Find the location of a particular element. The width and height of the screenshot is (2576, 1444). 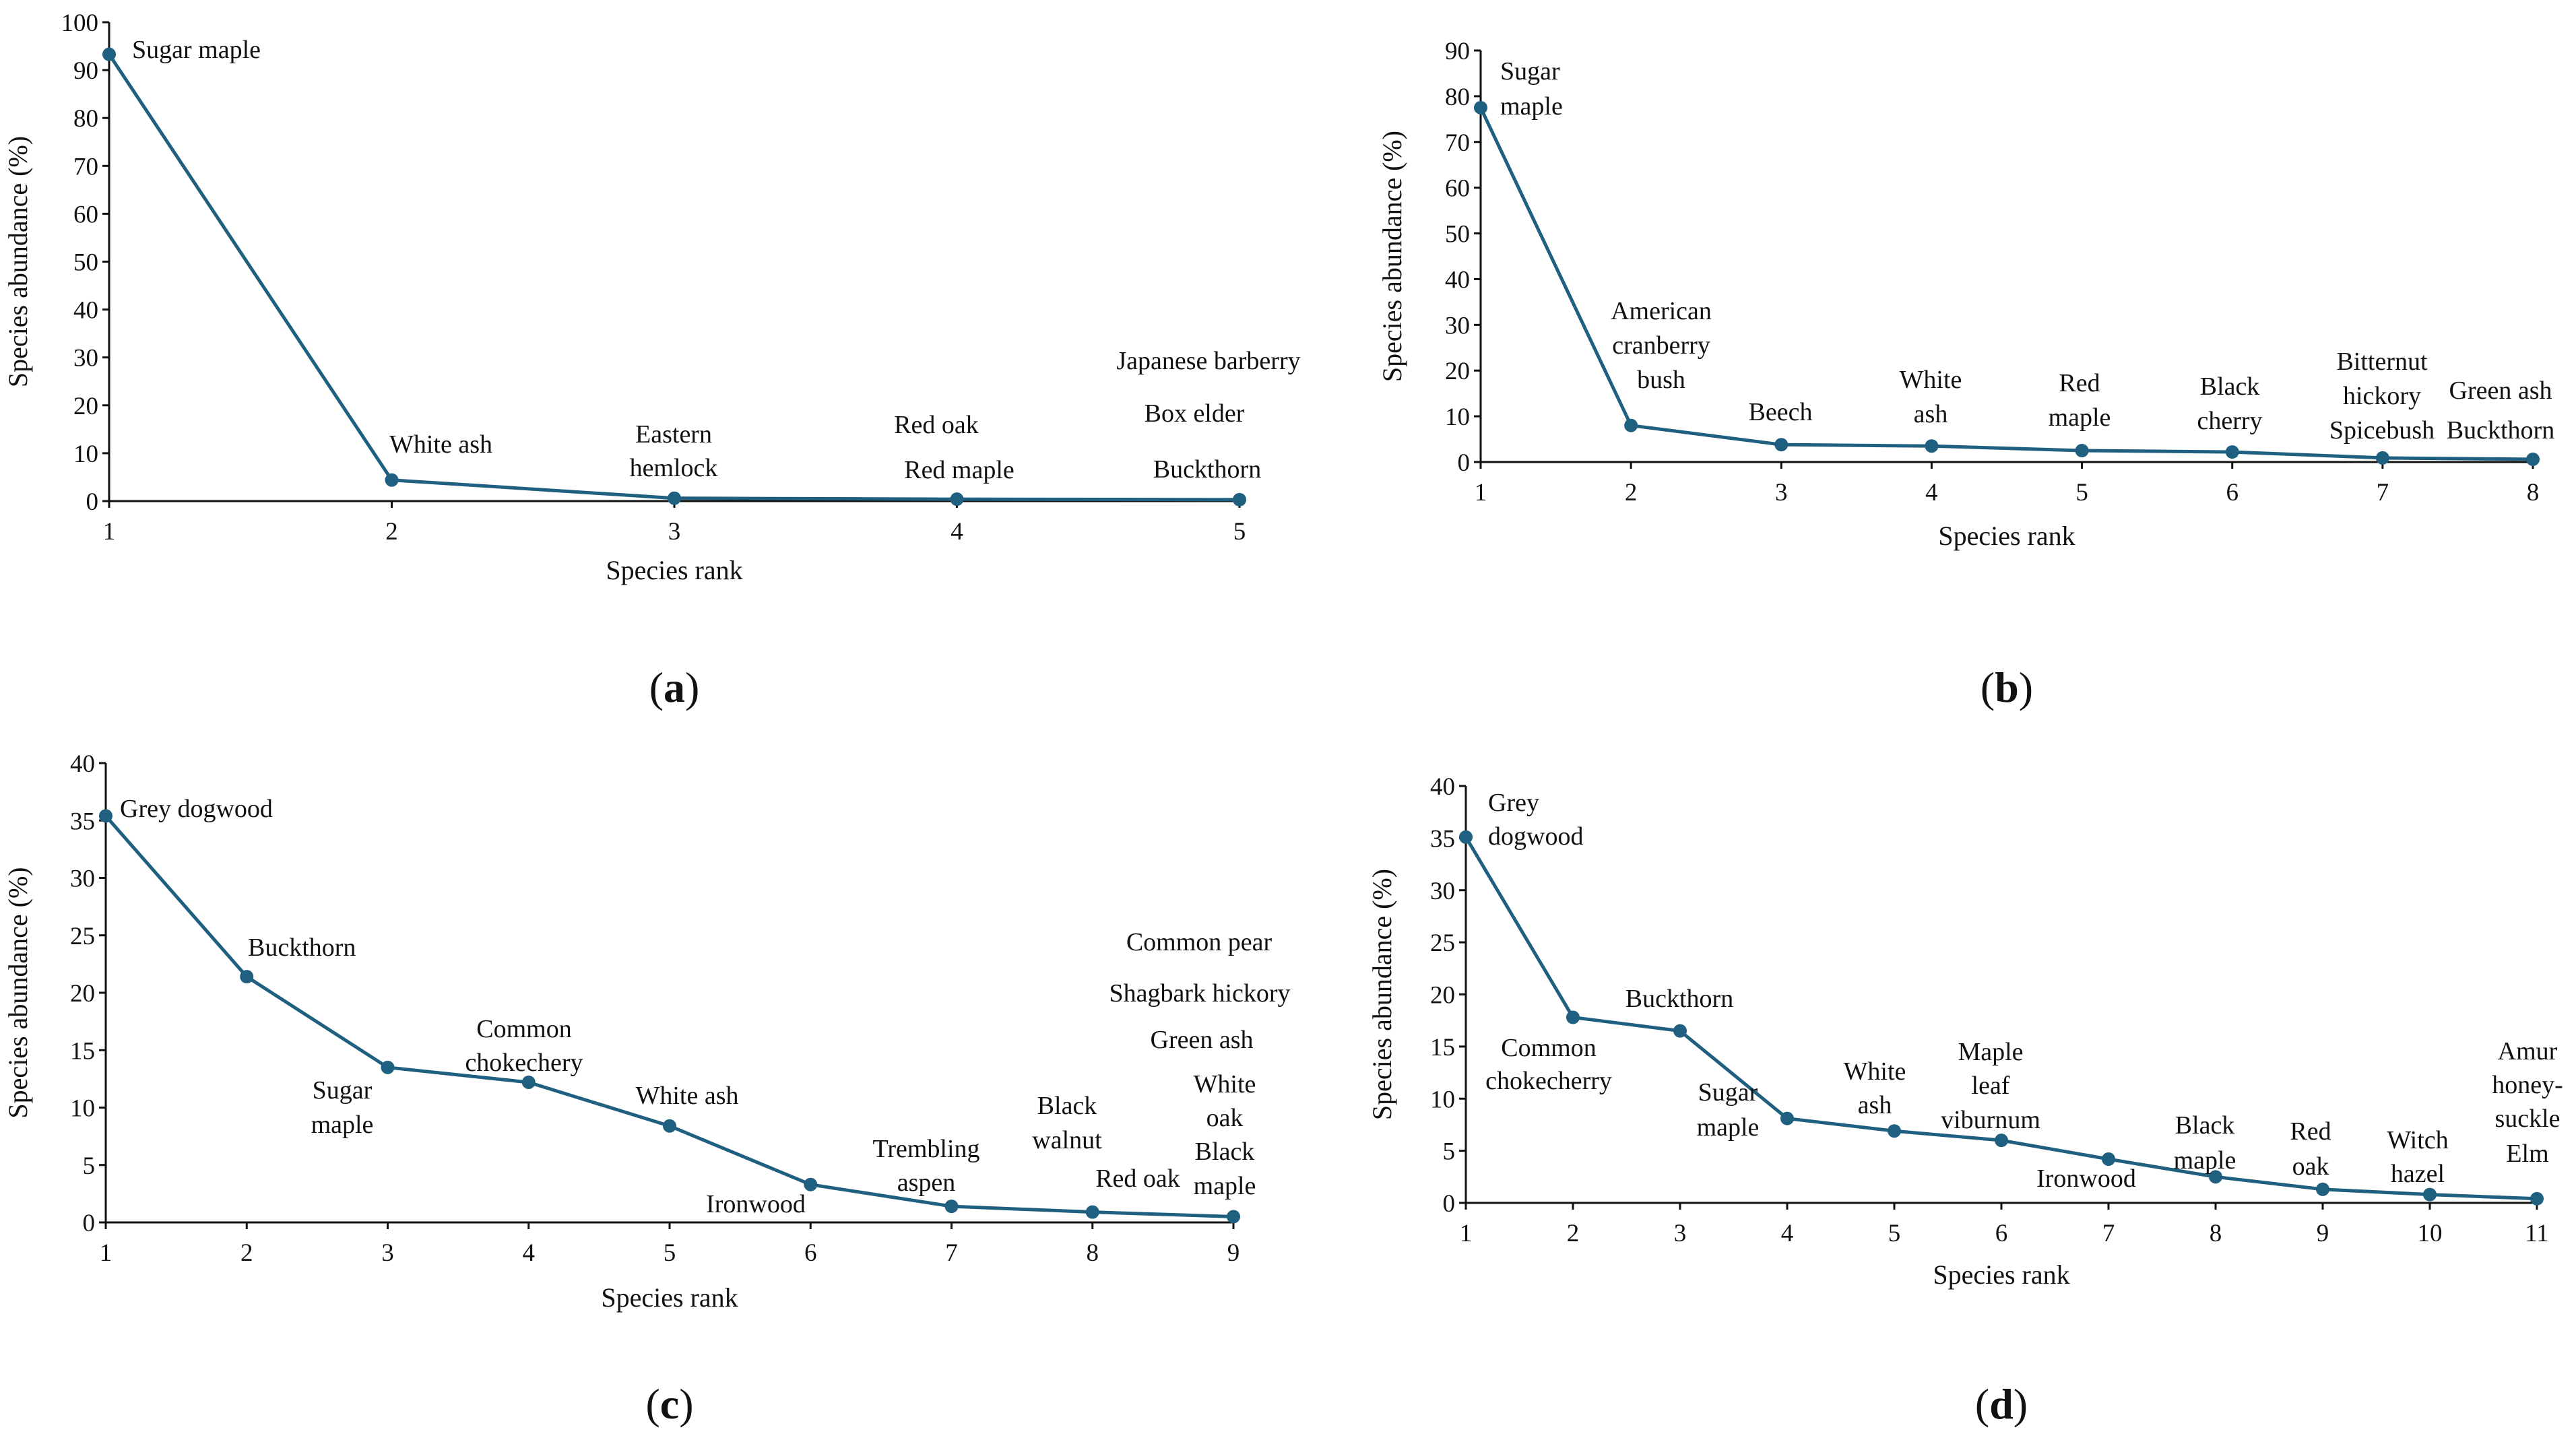

data-label: Red is located at coordinates (2311, 1131).